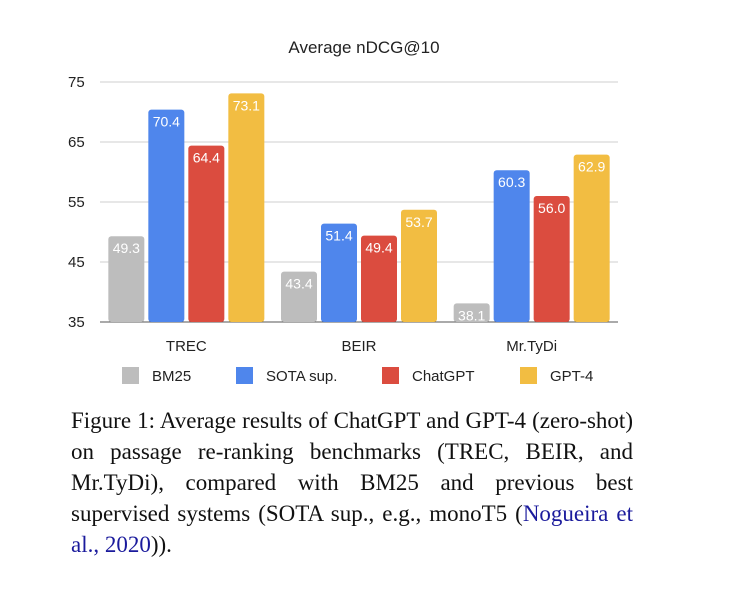 This screenshot has width=738, height=589. I want to click on citation-link: Nogueira et al., 2020, so click(352, 529).